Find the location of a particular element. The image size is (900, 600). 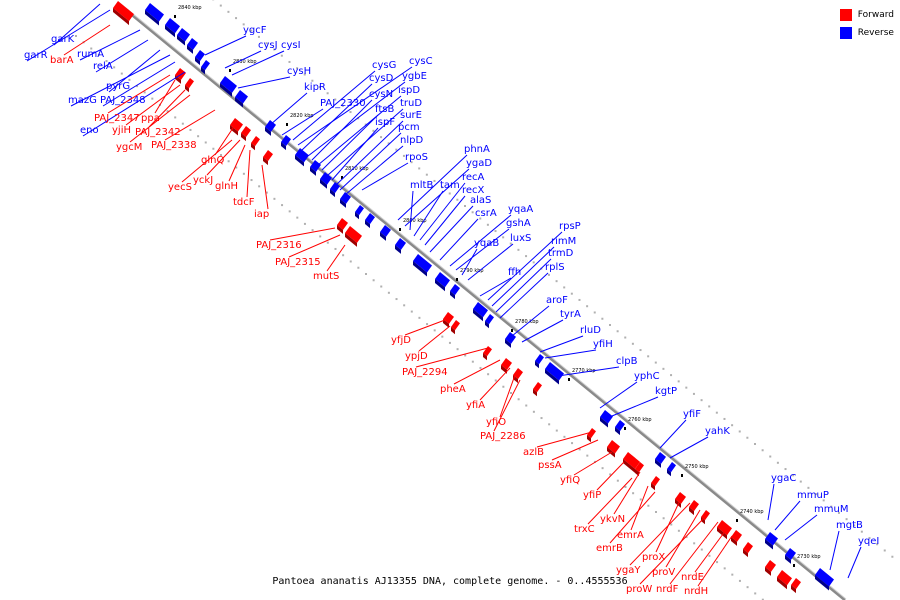

gene-label-reca: recA is located at coordinates (473, 177).